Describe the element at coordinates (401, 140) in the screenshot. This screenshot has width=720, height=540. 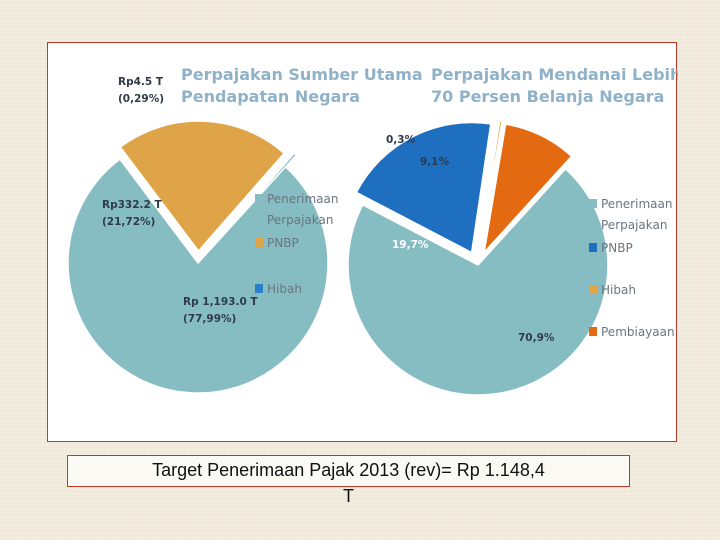
I see `chart-2-data-label-hibah: 0,3%` at that location.